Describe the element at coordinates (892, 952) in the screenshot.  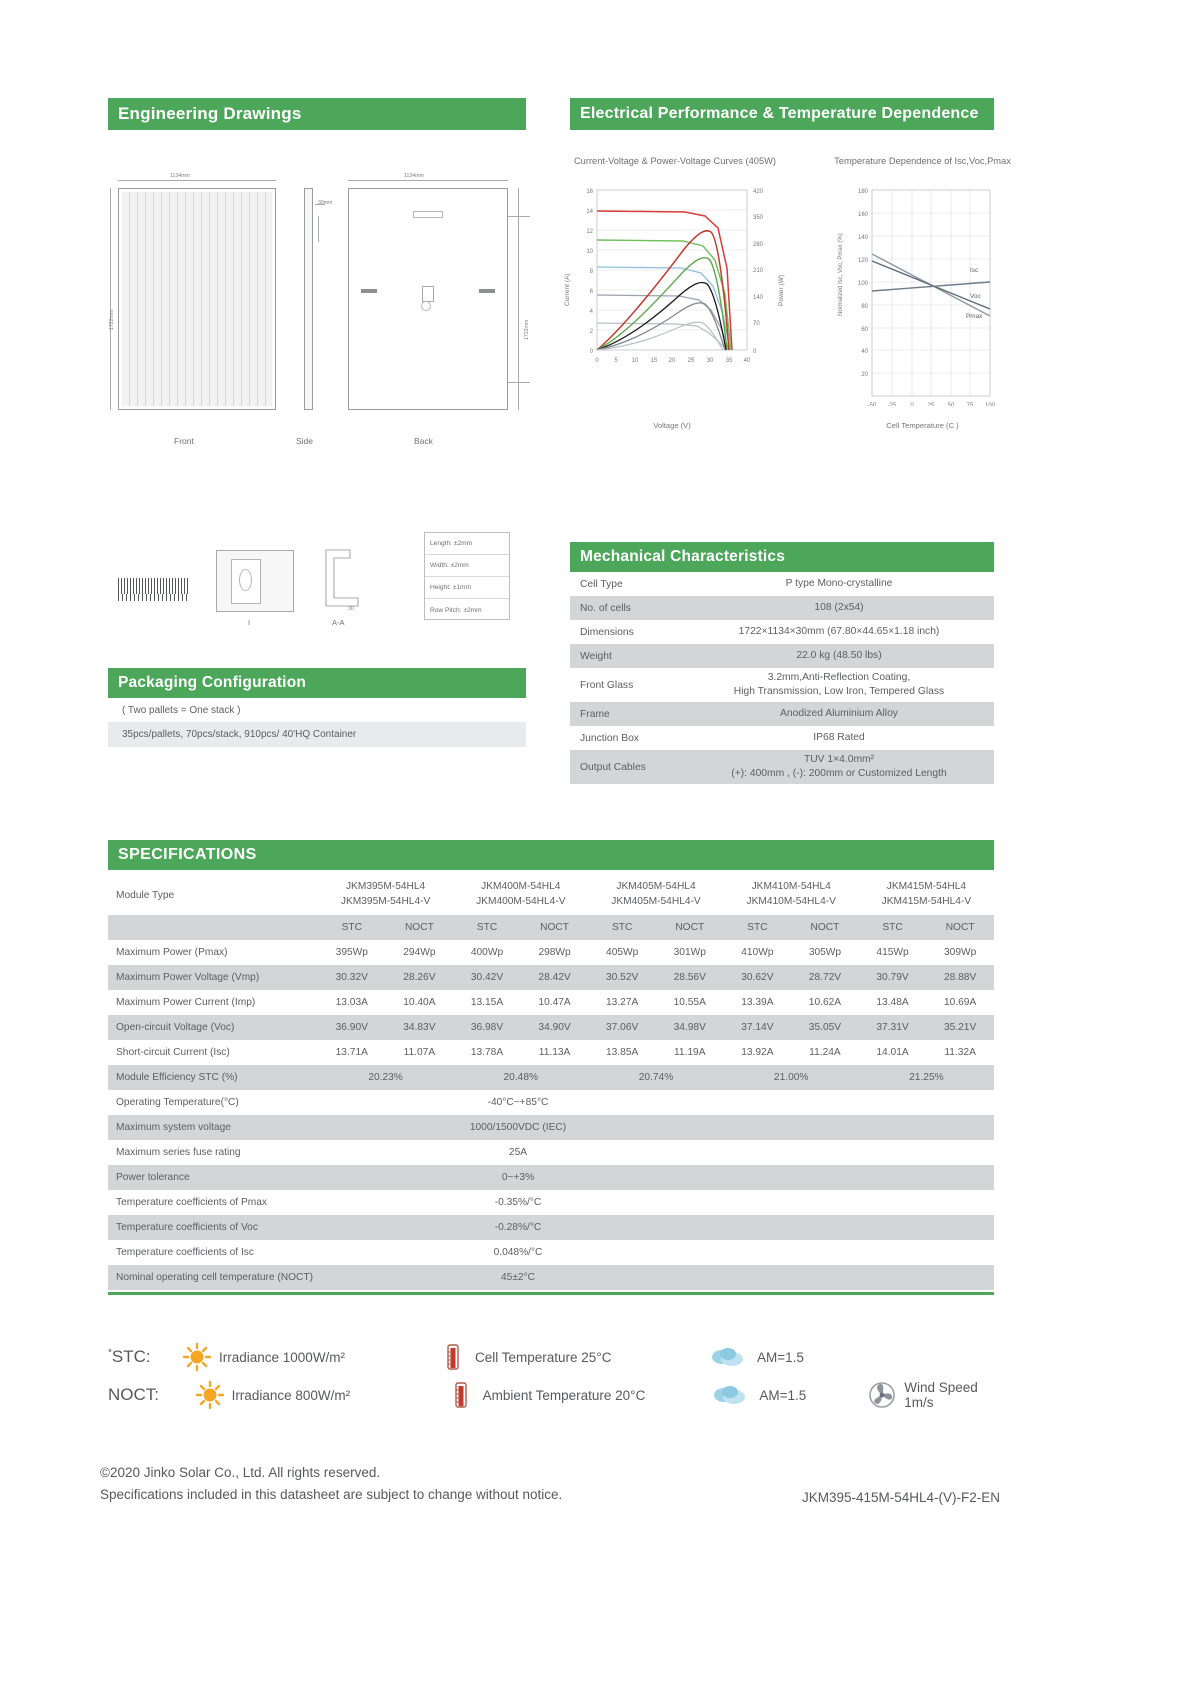
I see `cell: 415Wp` at that location.